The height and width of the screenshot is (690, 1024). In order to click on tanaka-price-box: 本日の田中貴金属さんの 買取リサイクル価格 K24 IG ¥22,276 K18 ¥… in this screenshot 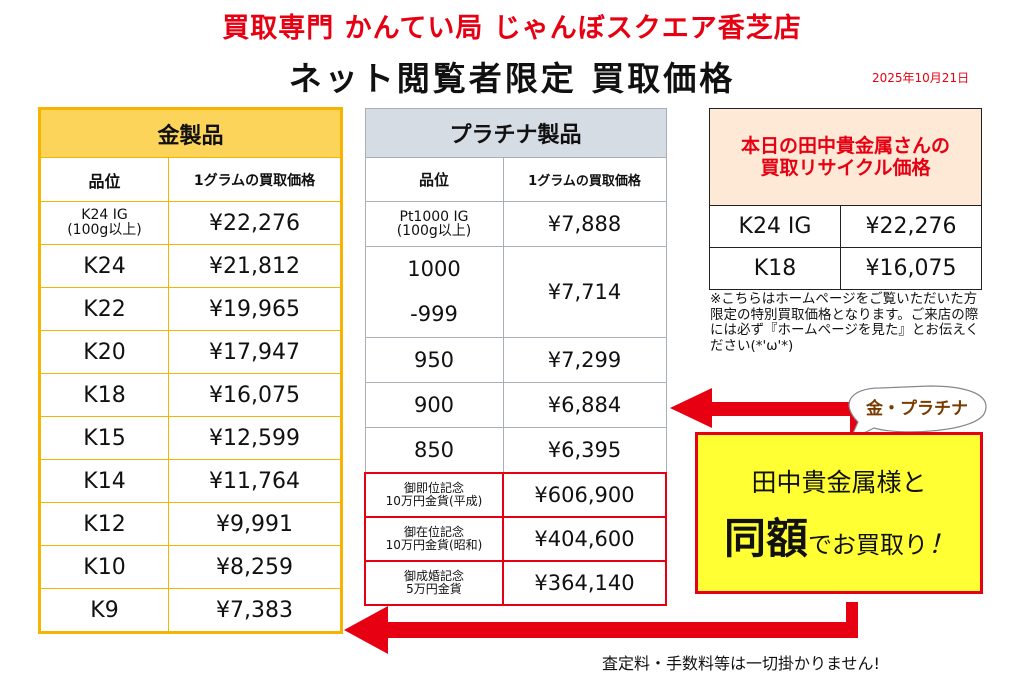, I will do `click(845, 199)`.